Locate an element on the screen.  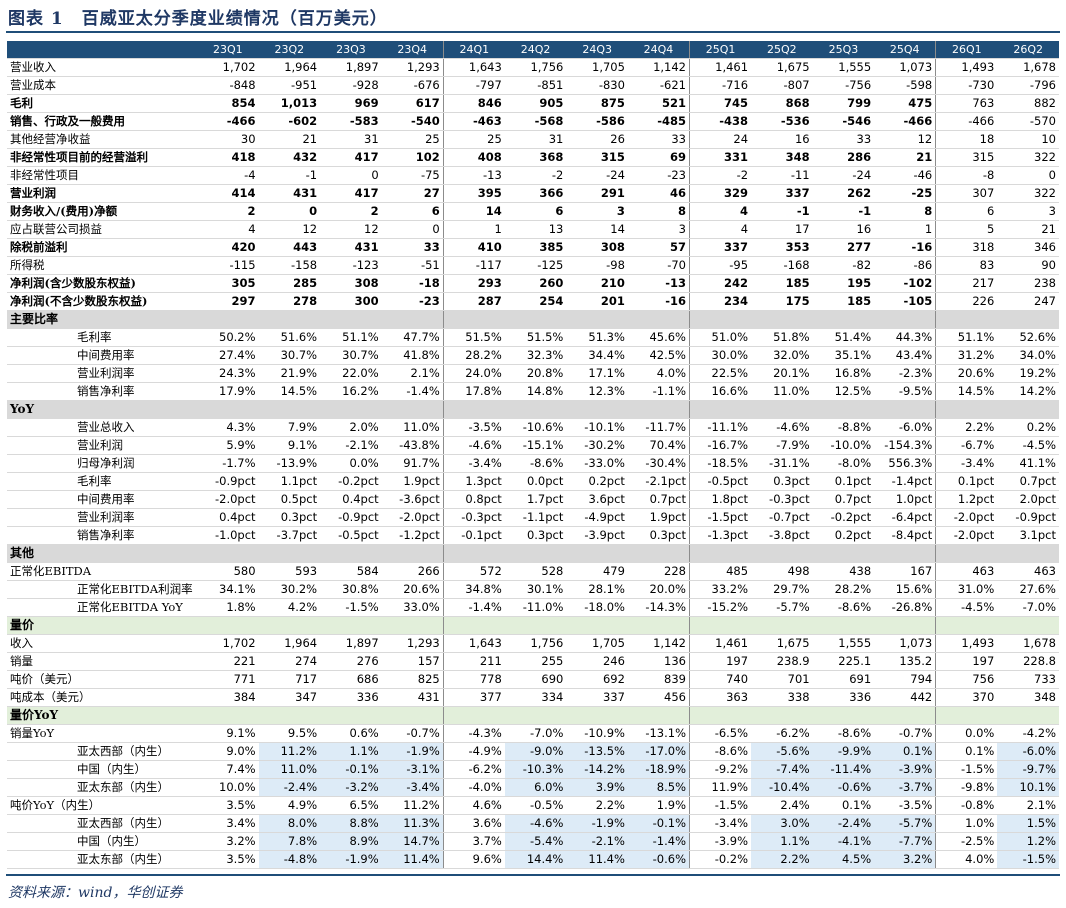
cell: -117 is located at coordinates (474, 265).